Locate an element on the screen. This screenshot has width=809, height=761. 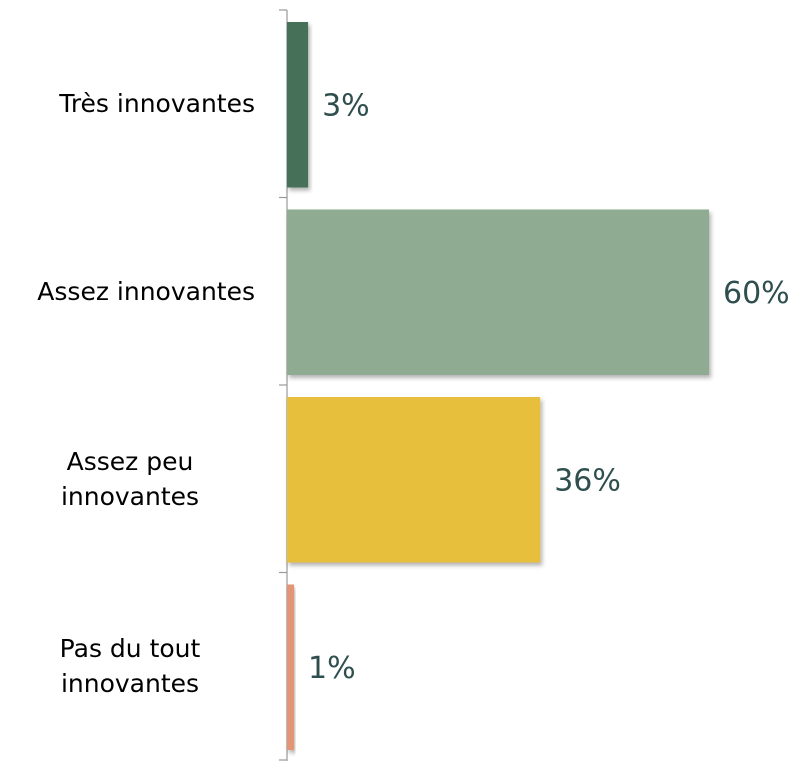
category-label-box: Assez innovantes is located at coordinates (146, 292).